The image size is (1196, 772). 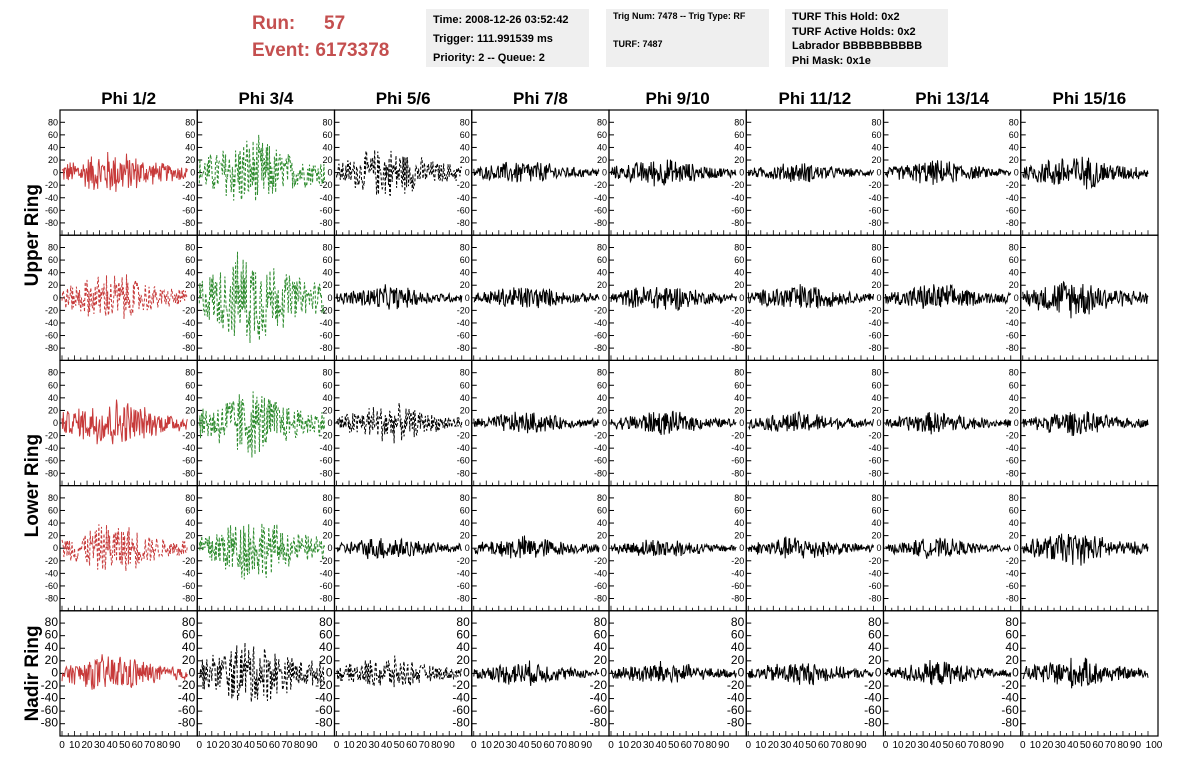 What do you see at coordinates (51, 573) in the screenshot?
I see `y-tick-label-r4c1: -40` at bounding box center [51, 573].